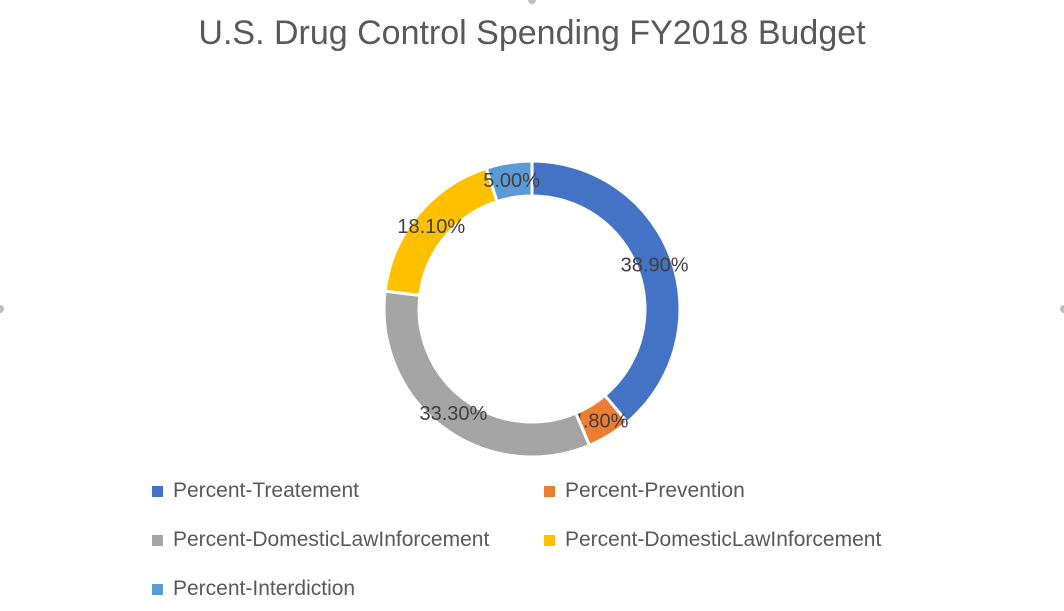  What do you see at coordinates (655, 490) in the screenshot?
I see `legend-label: Percent-Prevention` at bounding box center [655, 490].